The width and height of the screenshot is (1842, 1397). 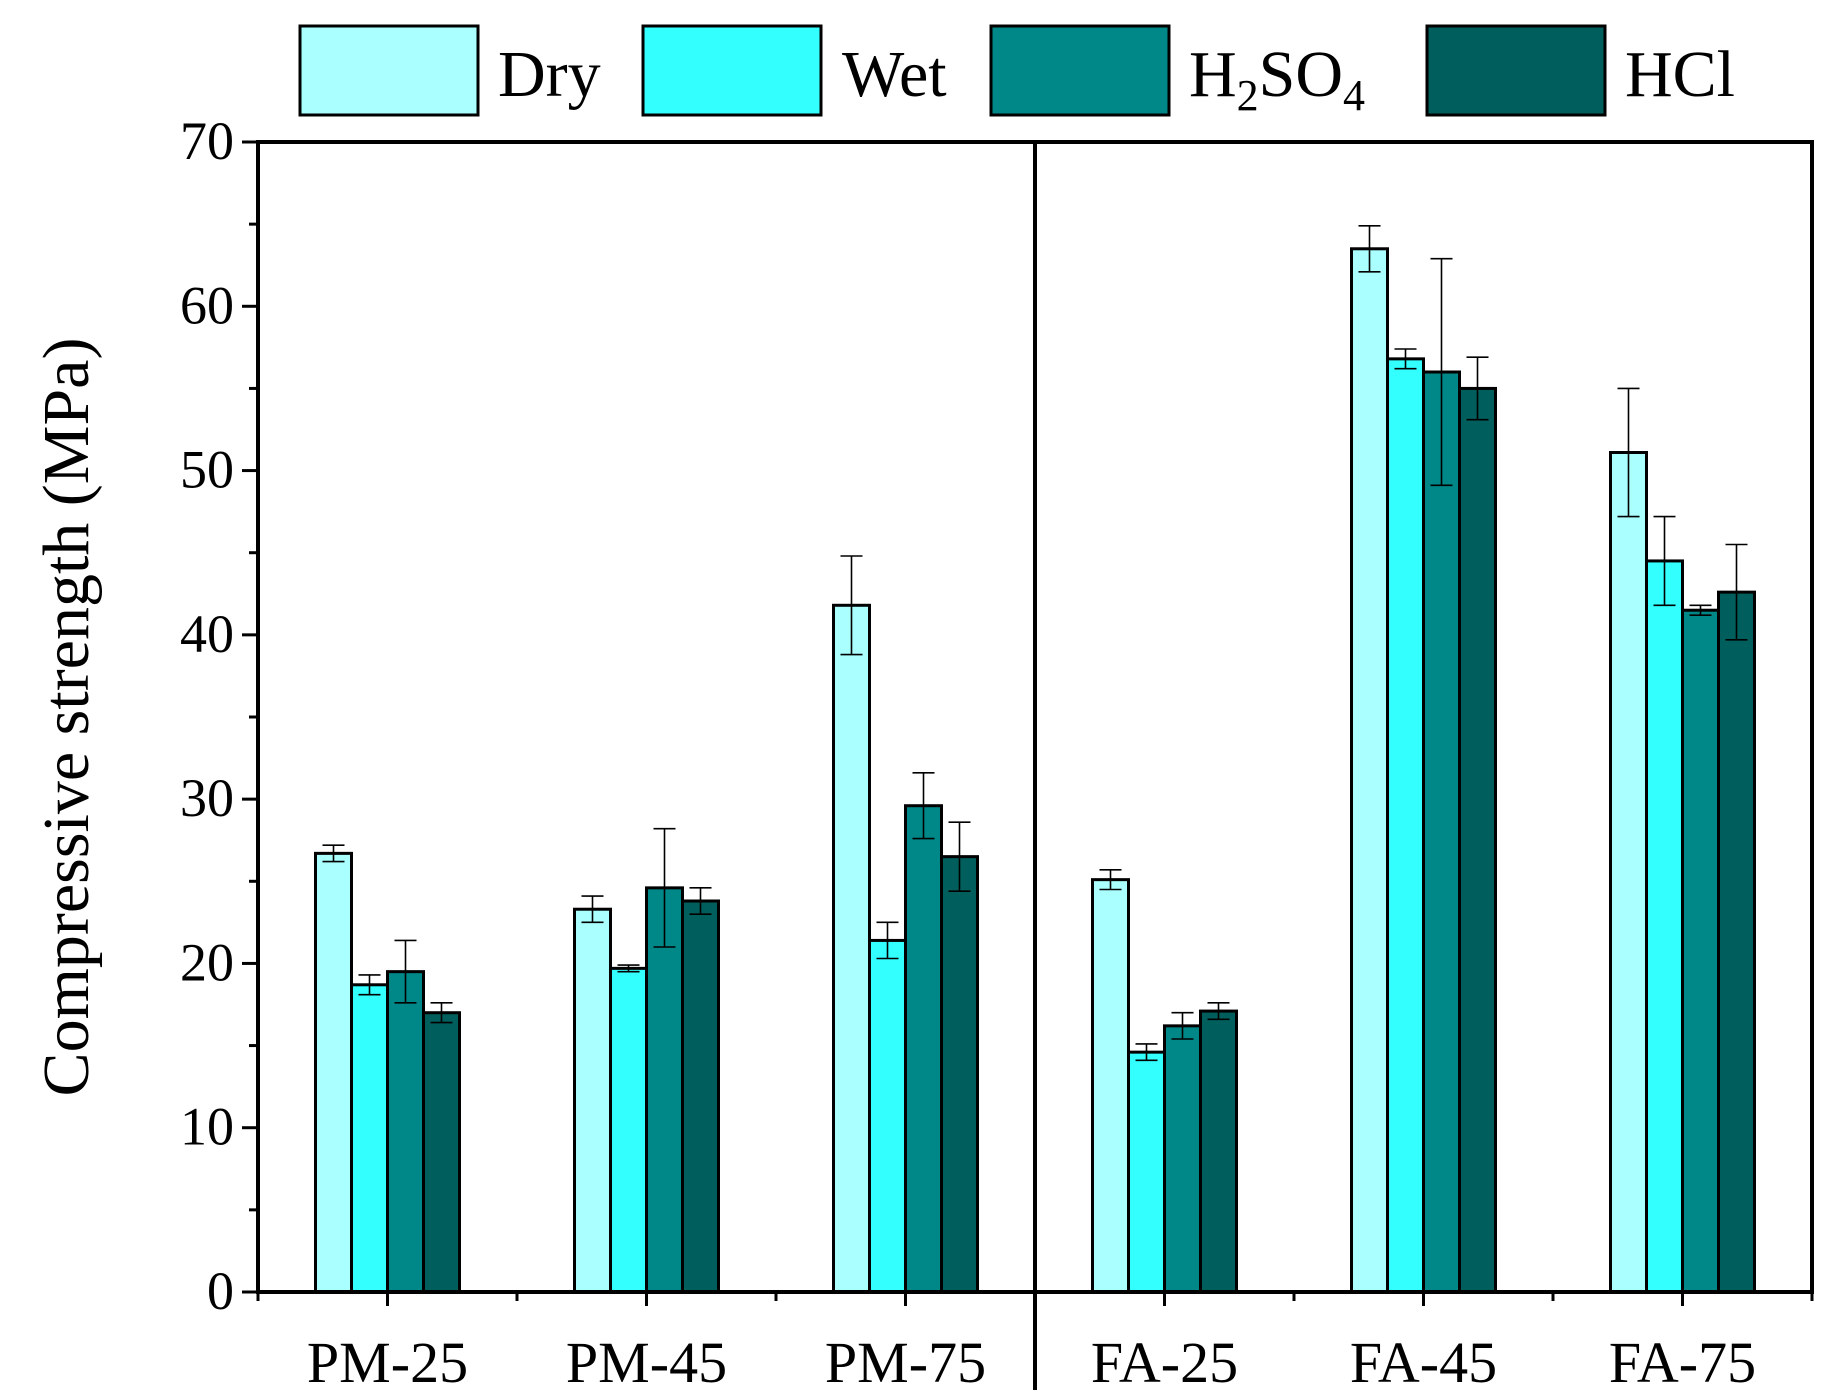 I want to click on x-tick-label-pm-25: PM-25, so click(x=387, y=1361).